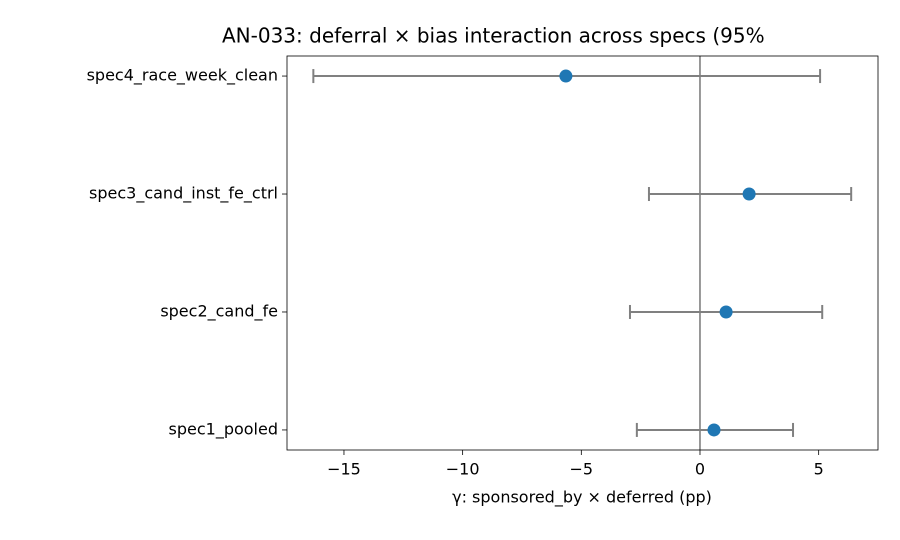 Image resolution: width=900 pixels, height=540 pixels. I want to click on y-tick-label: spec4_race_week_clean, so click(182, 76).